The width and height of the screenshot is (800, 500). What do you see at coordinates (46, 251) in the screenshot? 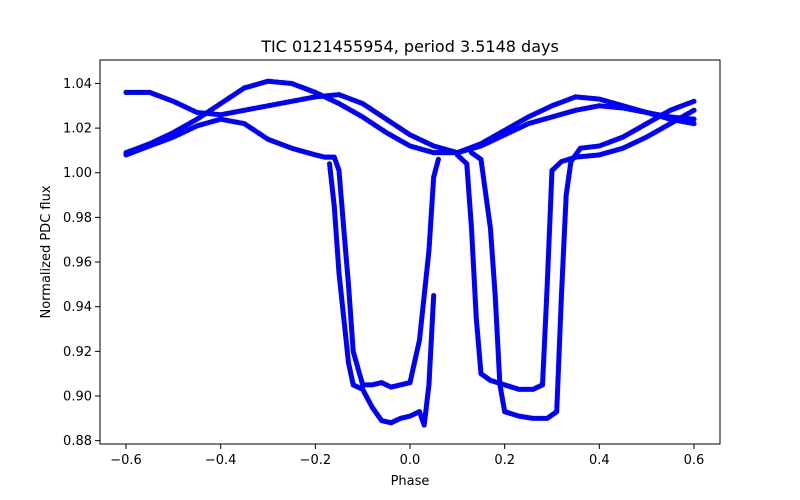
I see `y-axis-label: Normalized PDC flux` at bounding box center [46, 251].